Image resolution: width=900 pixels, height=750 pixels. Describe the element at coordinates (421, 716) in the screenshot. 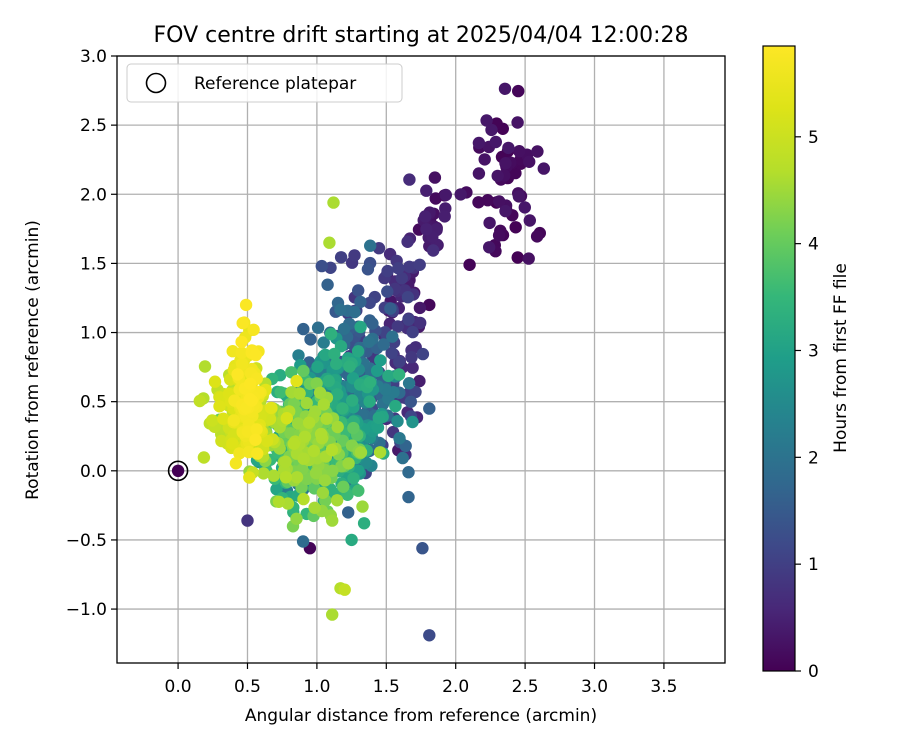

I see `x-axis-label: Angular distance from reference (arcmin)` at that location.